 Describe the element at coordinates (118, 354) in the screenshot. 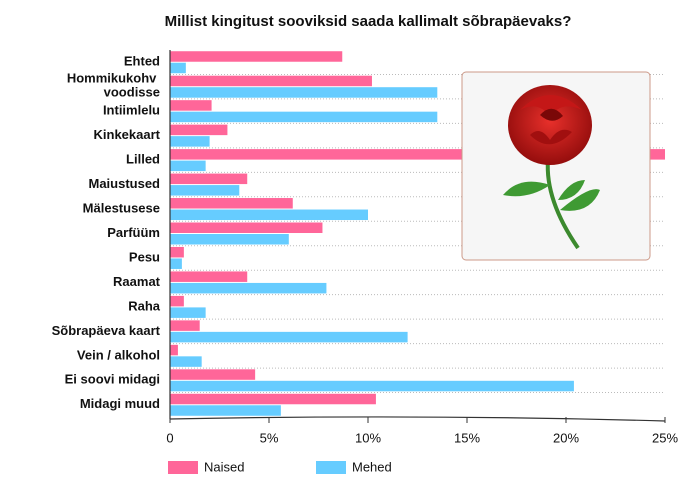

I see `y-tick-label: Vein / alkohol` at that location.